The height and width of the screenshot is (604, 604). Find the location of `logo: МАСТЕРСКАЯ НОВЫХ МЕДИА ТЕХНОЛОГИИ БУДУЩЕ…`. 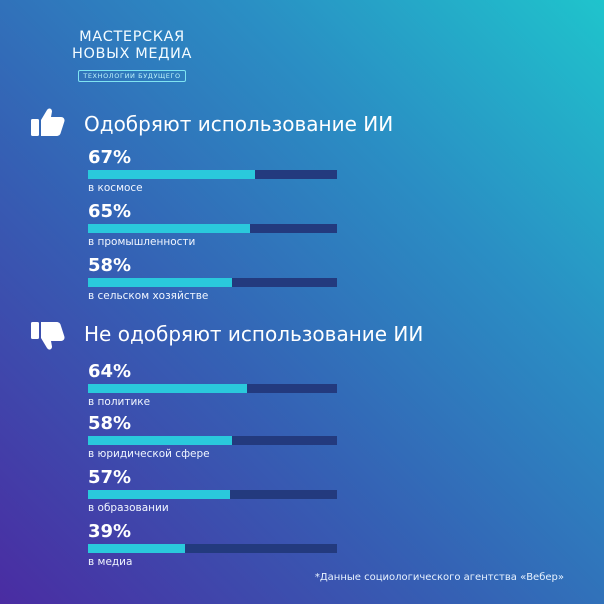

logo: МАСТЕРСКАЯ НОВЫХ МЕДИА ТЕХНОЛОГИИ БУДУЩЕ… is located at coordinates (132, 55).